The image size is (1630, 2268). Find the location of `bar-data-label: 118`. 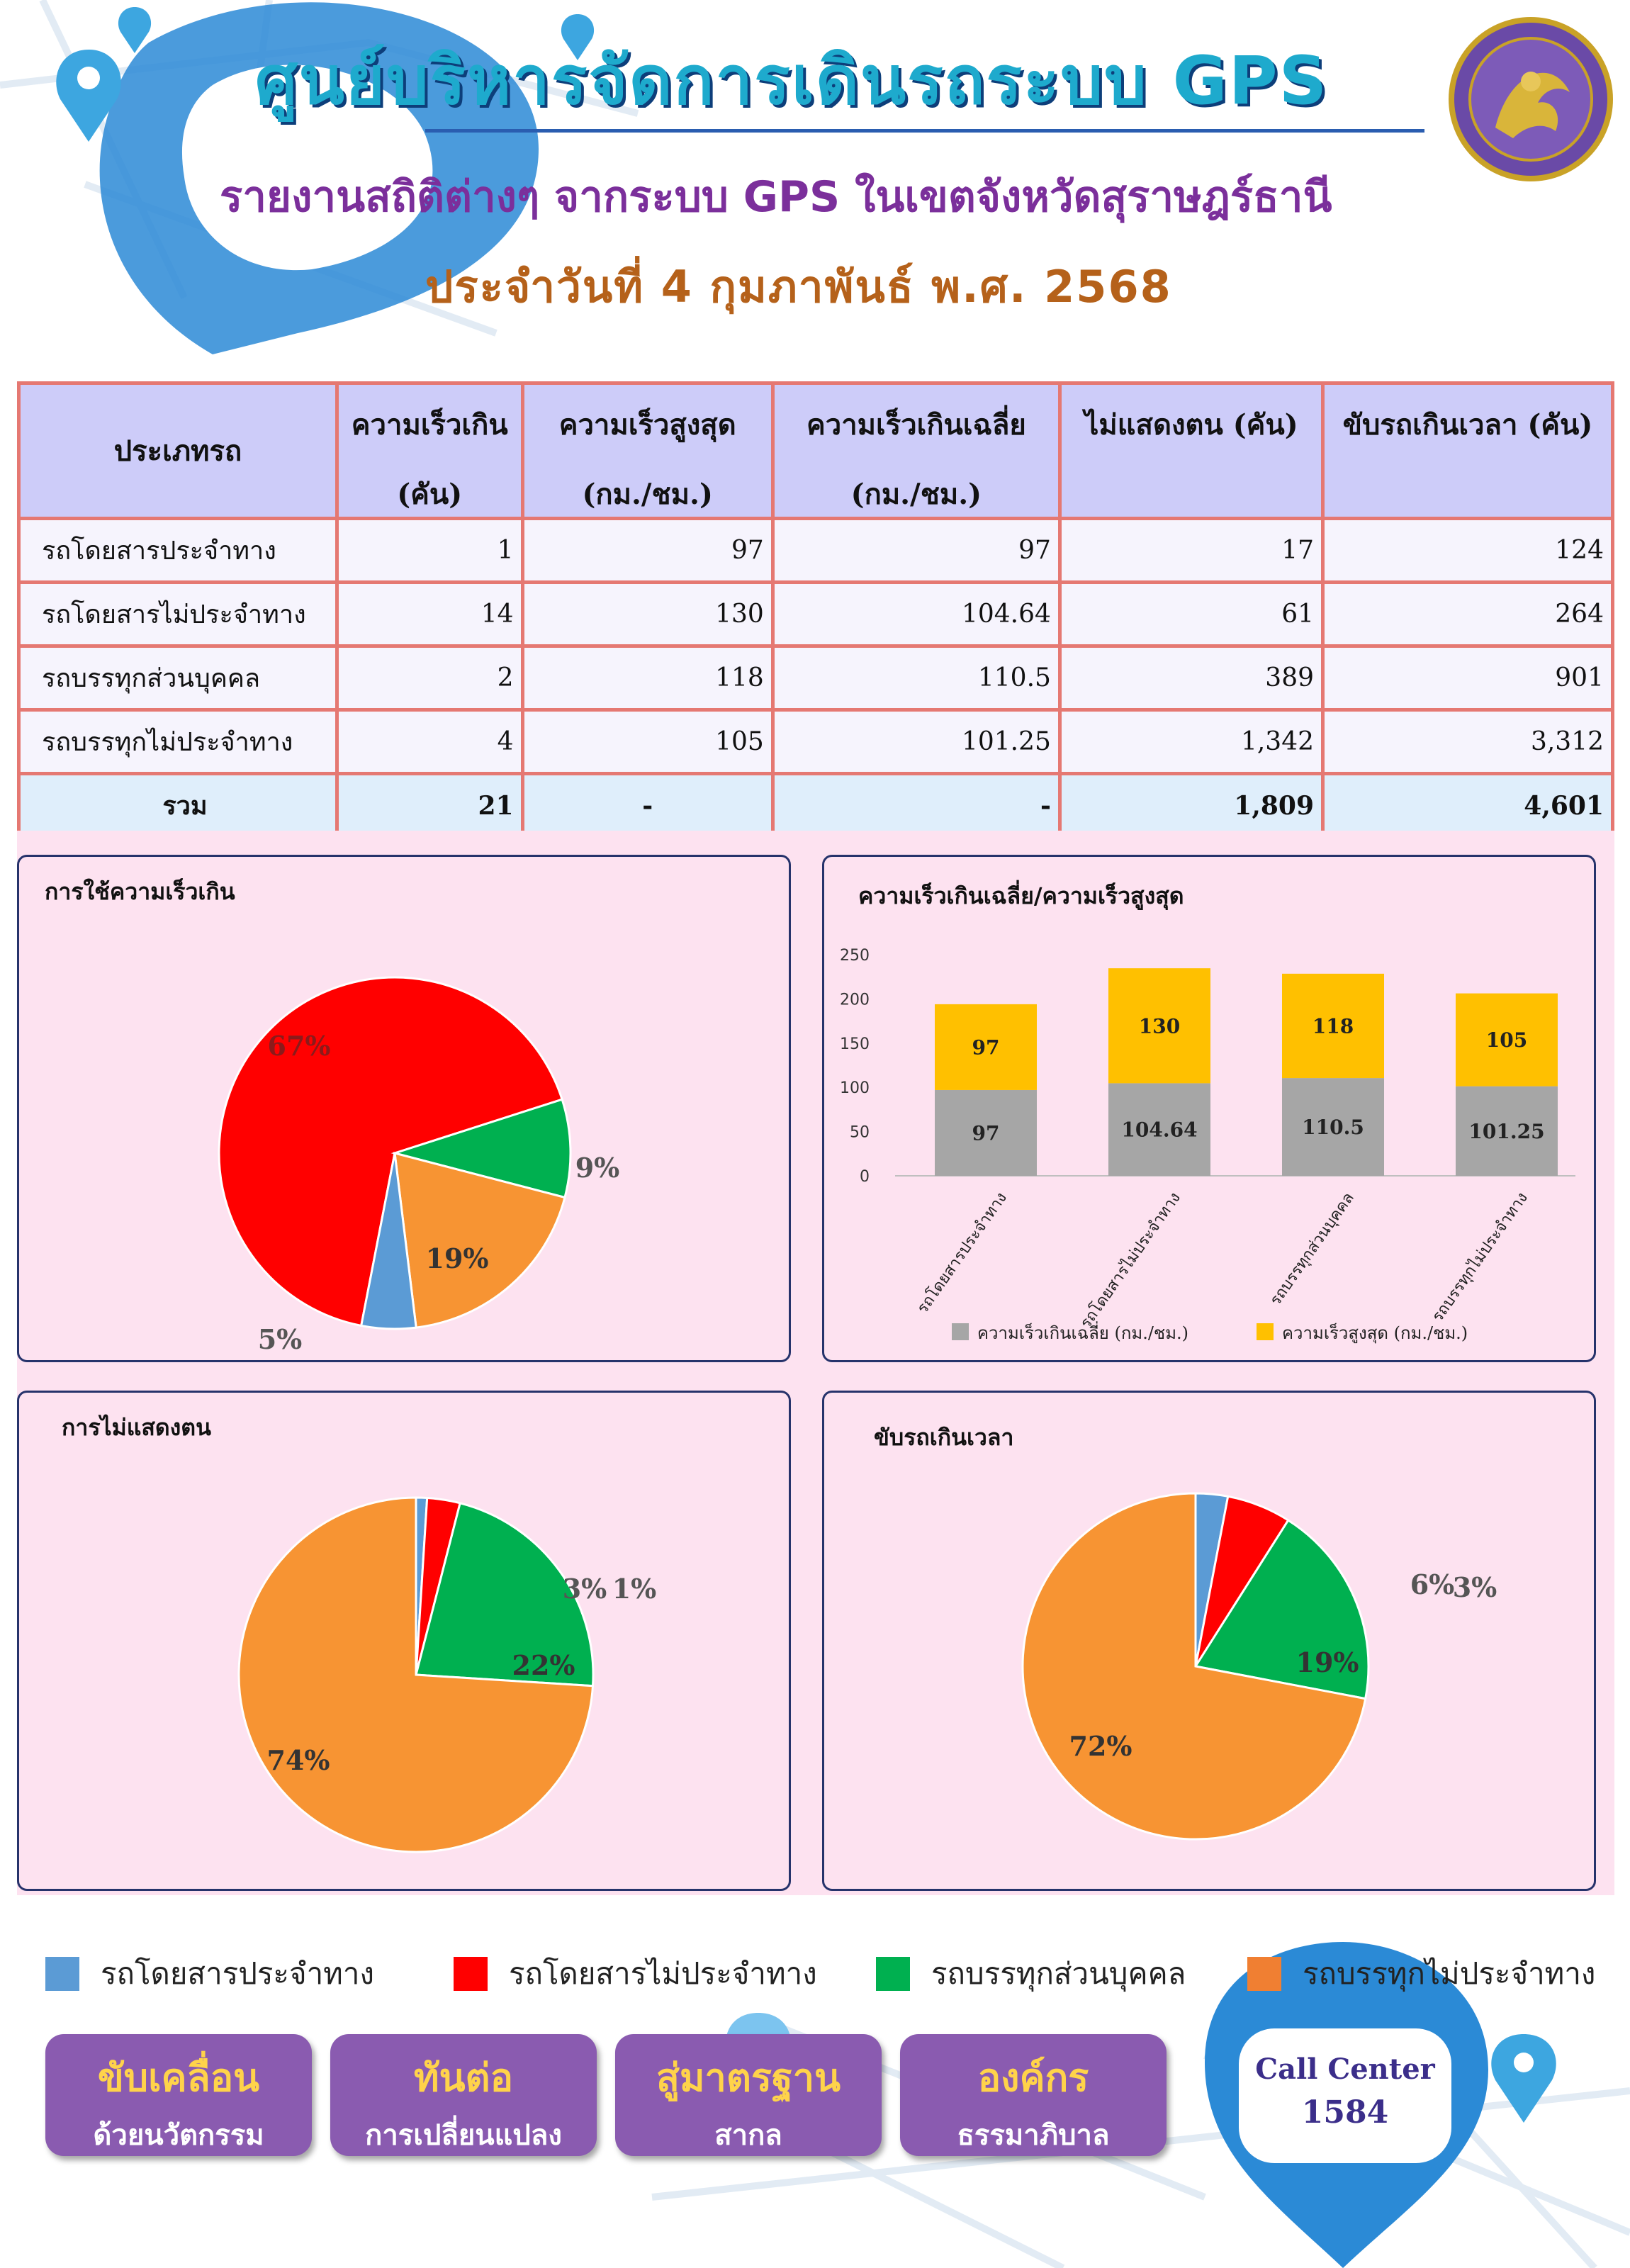

bar-data-label: 118 is located at coordinates (1333, 1026).